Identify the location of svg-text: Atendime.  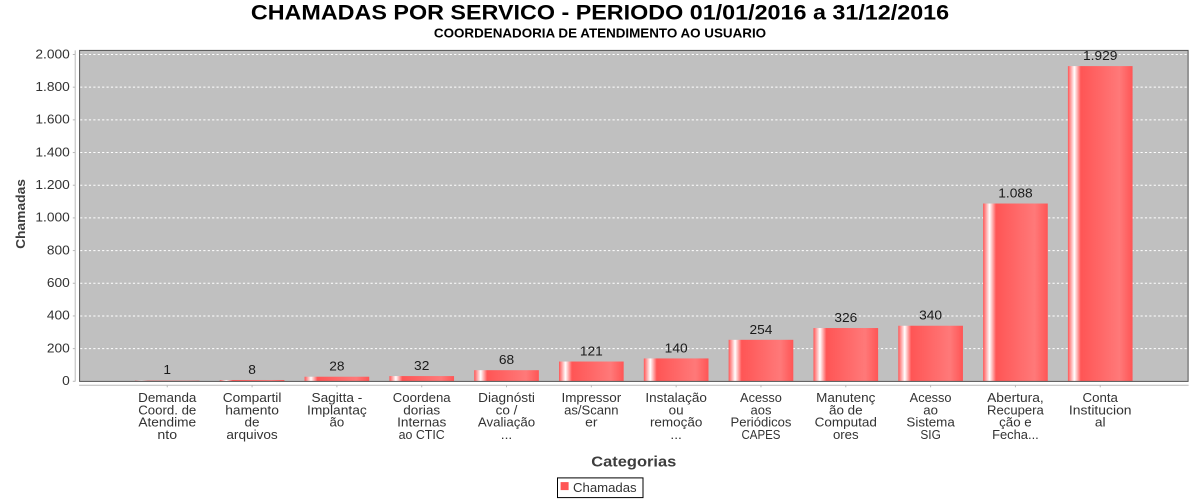
(167, 423).